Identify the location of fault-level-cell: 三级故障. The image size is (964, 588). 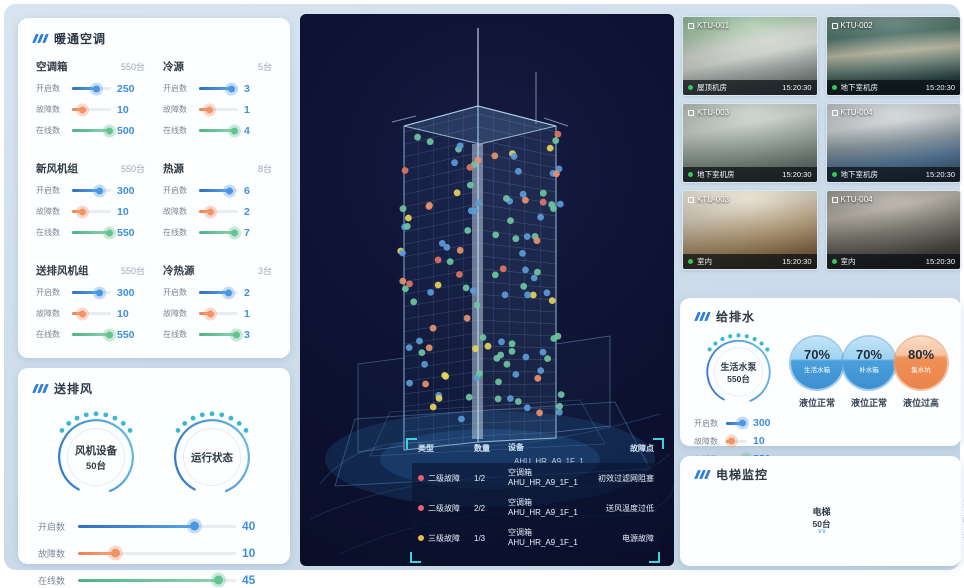
(443, 538).